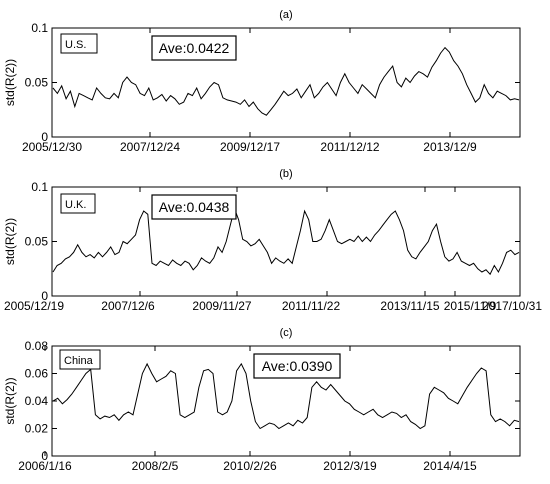 The image size is (550, 484). I want to click on x-tick-label: 2005/12/19, so click(34, 306).